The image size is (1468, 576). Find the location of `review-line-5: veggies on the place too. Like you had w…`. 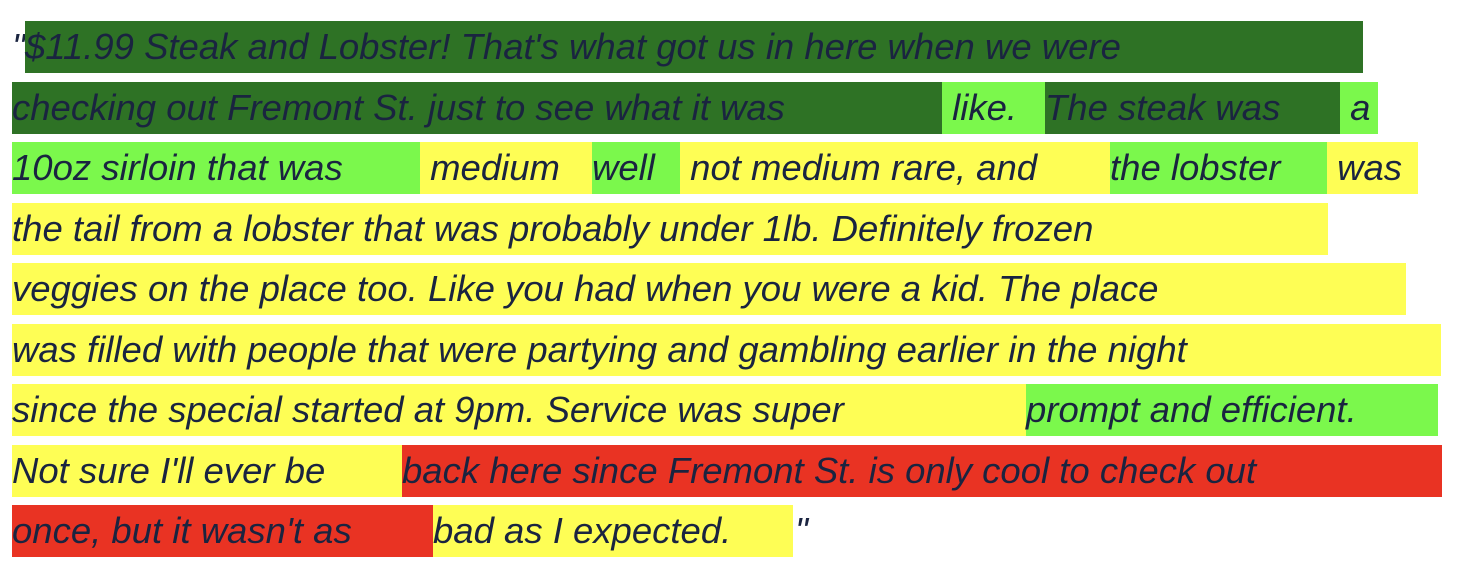

review-line-5: veggies on the place too. Like you had w… is located at coordinates (737, 290).